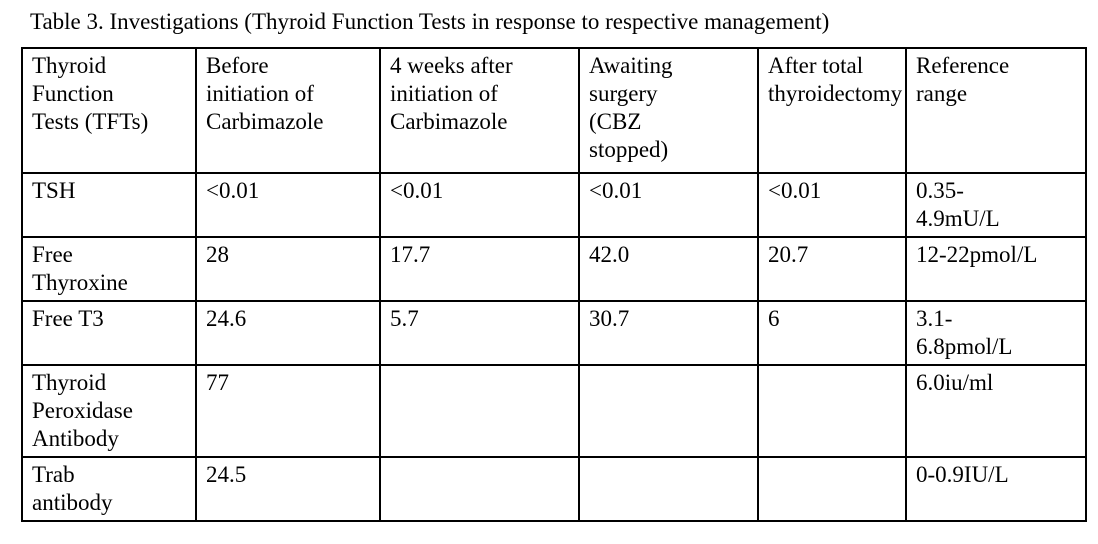  Describe the element at coordinates (288, 411) in the screenshot. I see `table-cell: 77` at that location.